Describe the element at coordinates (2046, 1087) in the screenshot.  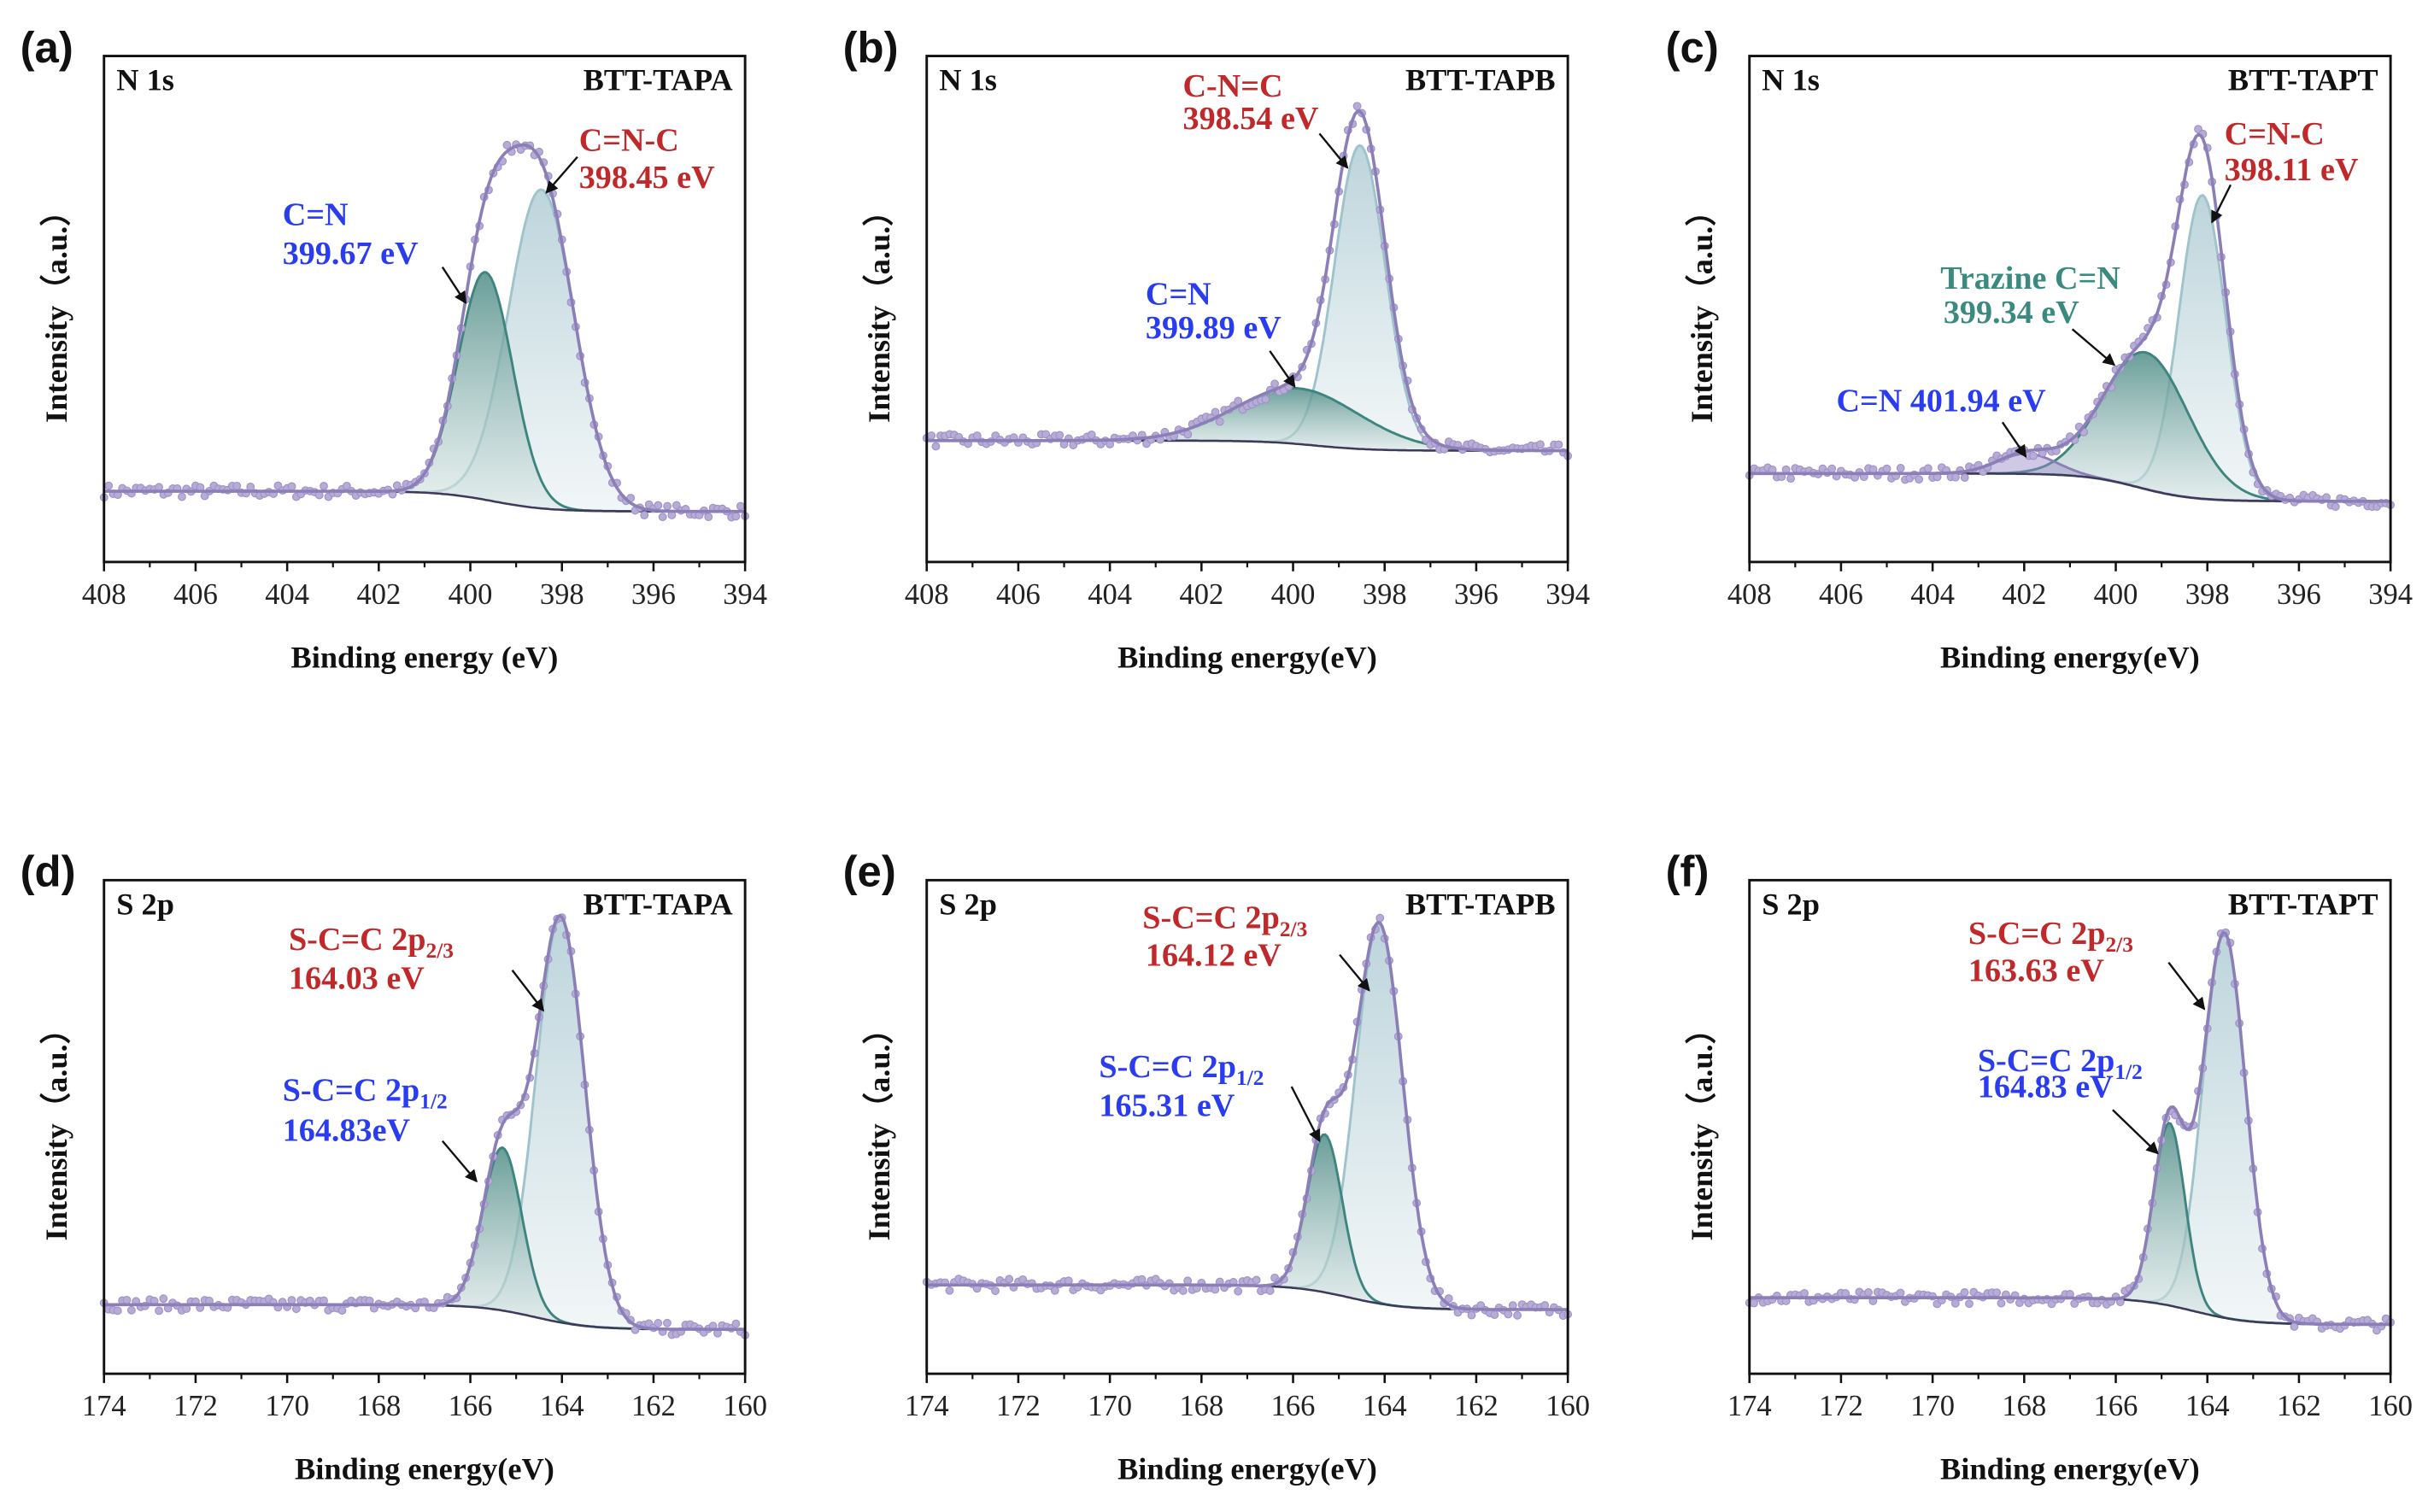
I see `peak-energy-label: 164.83 eV` at that location.